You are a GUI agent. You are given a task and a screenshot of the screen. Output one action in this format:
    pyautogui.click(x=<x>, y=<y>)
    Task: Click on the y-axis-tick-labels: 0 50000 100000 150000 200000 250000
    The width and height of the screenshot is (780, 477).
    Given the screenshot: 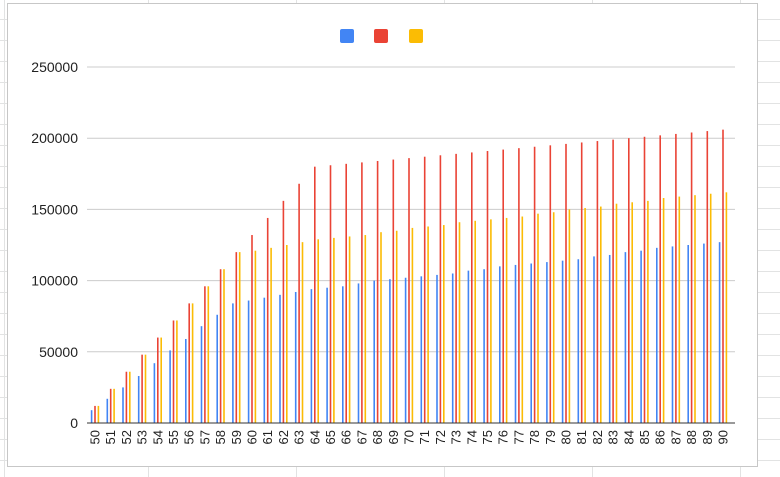 What is the action you would take?
    pyautogui.click(x=54, y=245)
    